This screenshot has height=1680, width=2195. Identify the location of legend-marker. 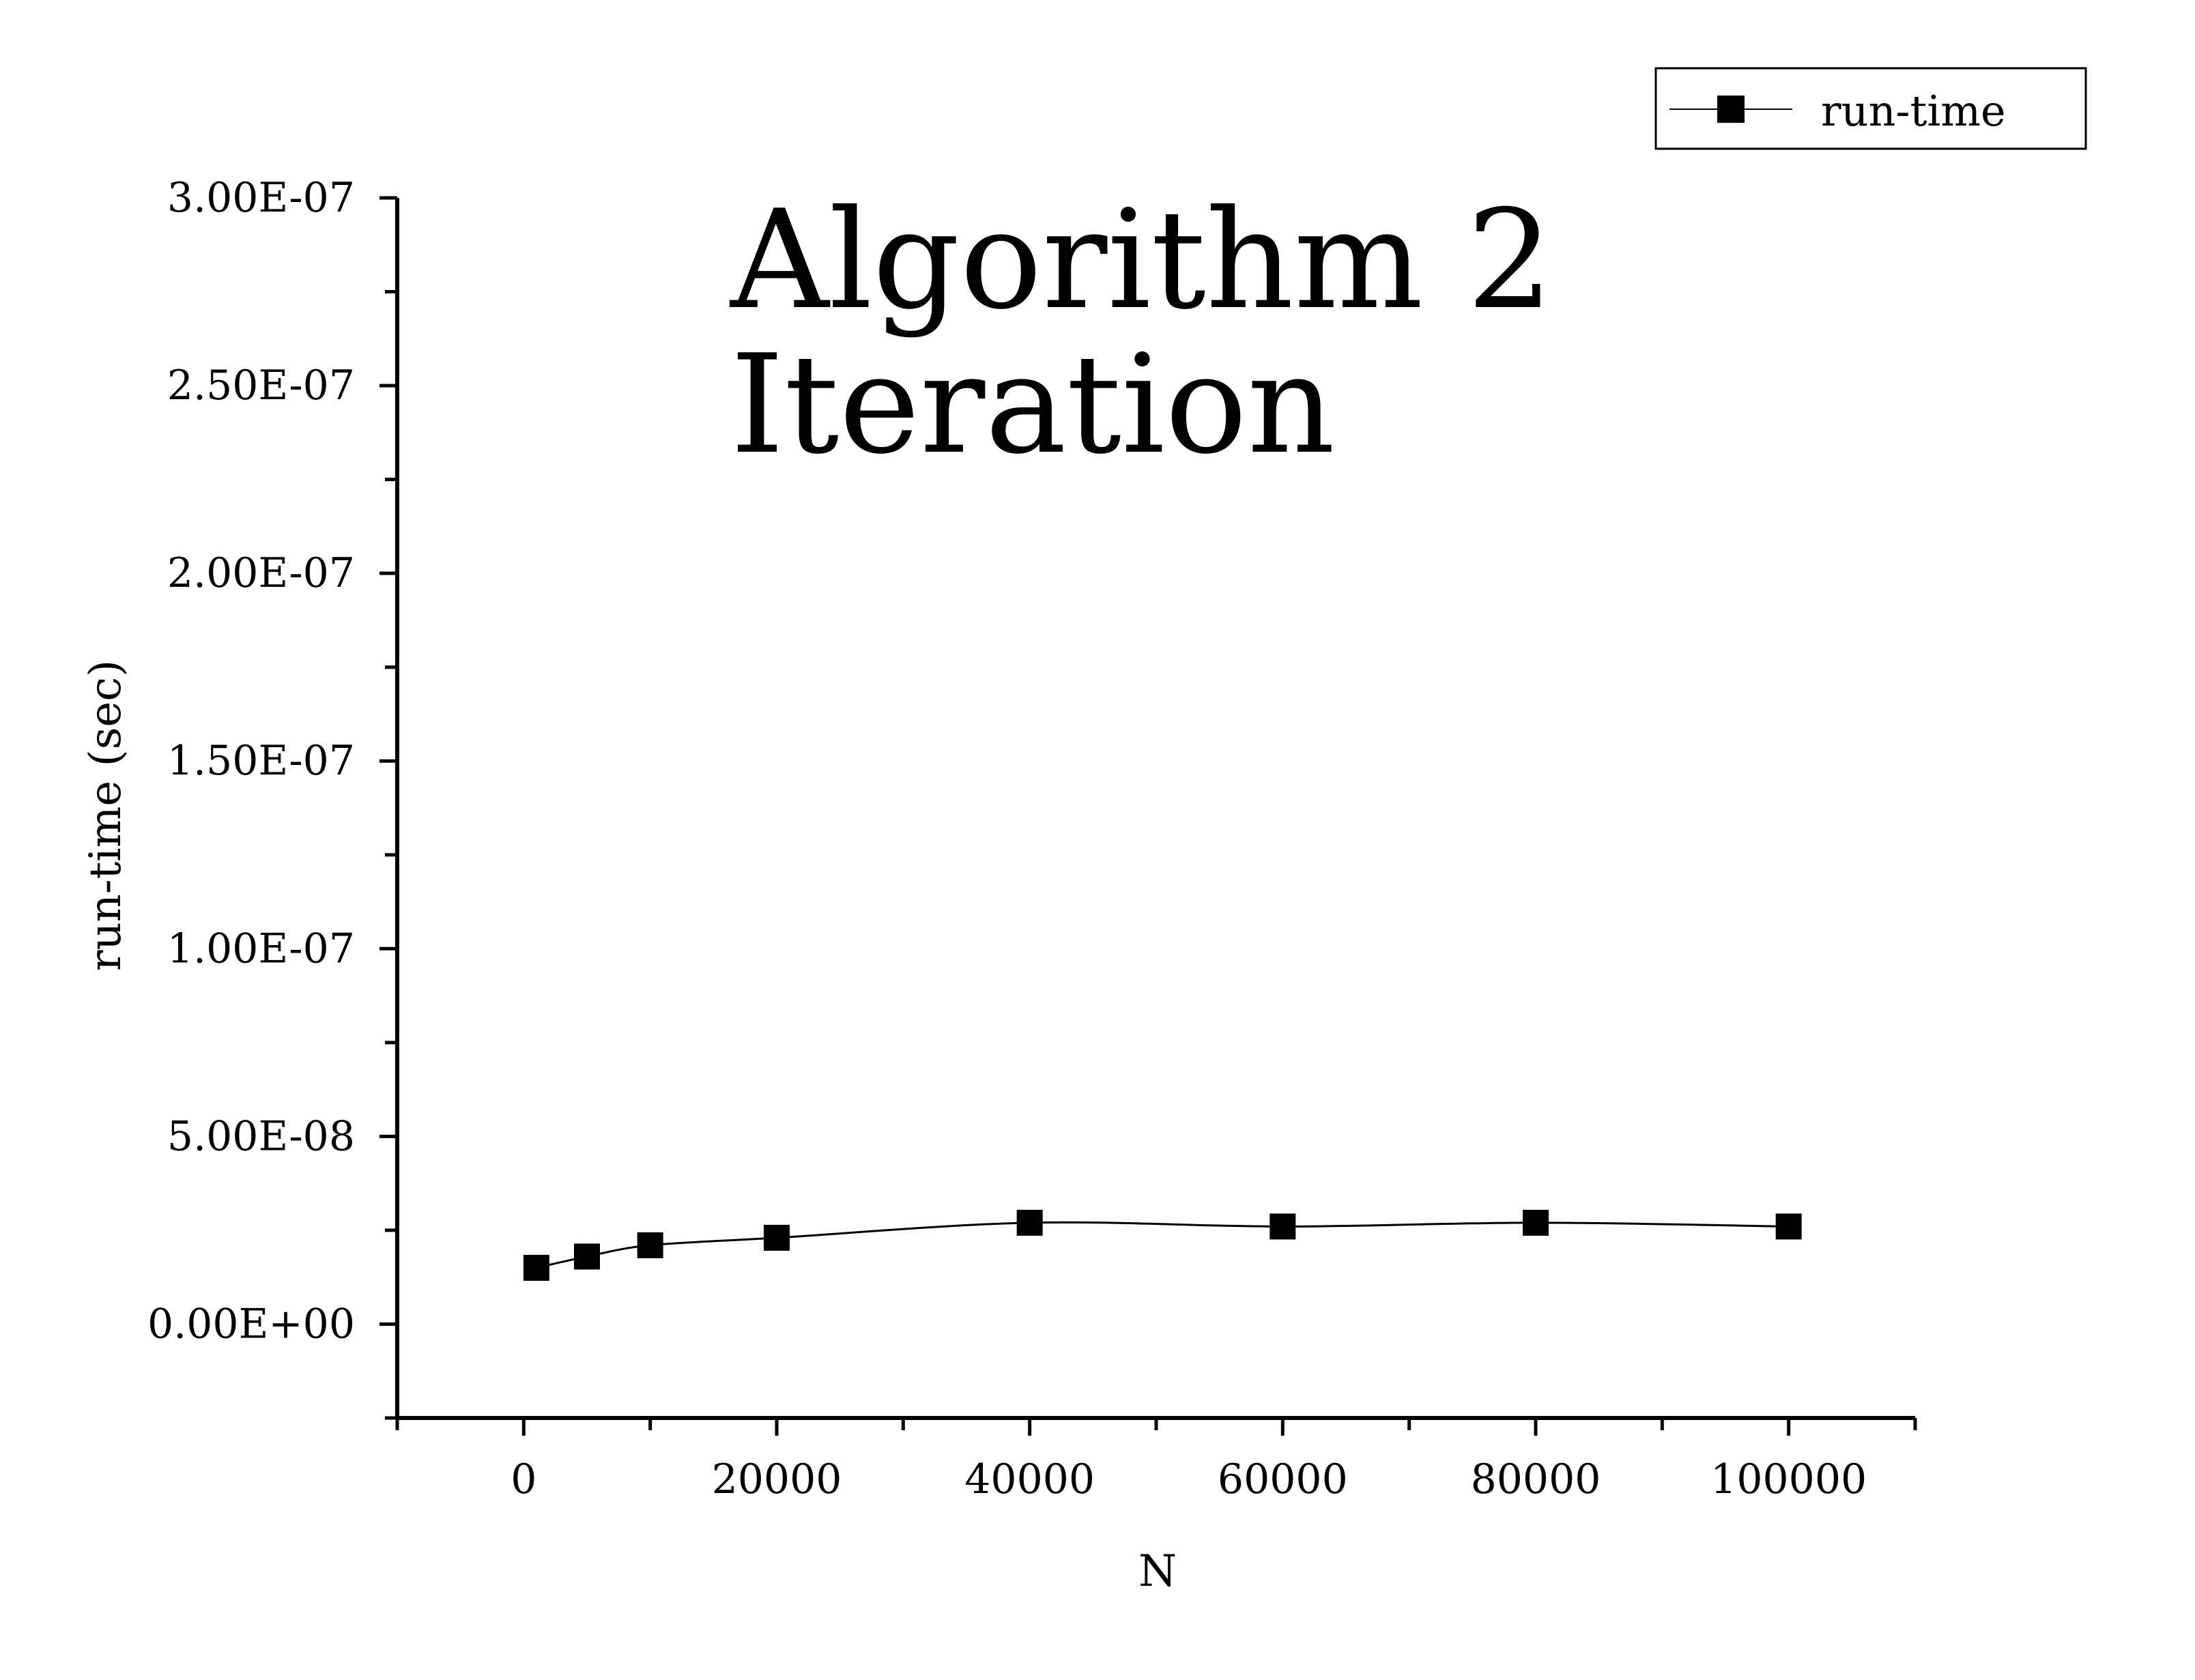
(1731, 109).